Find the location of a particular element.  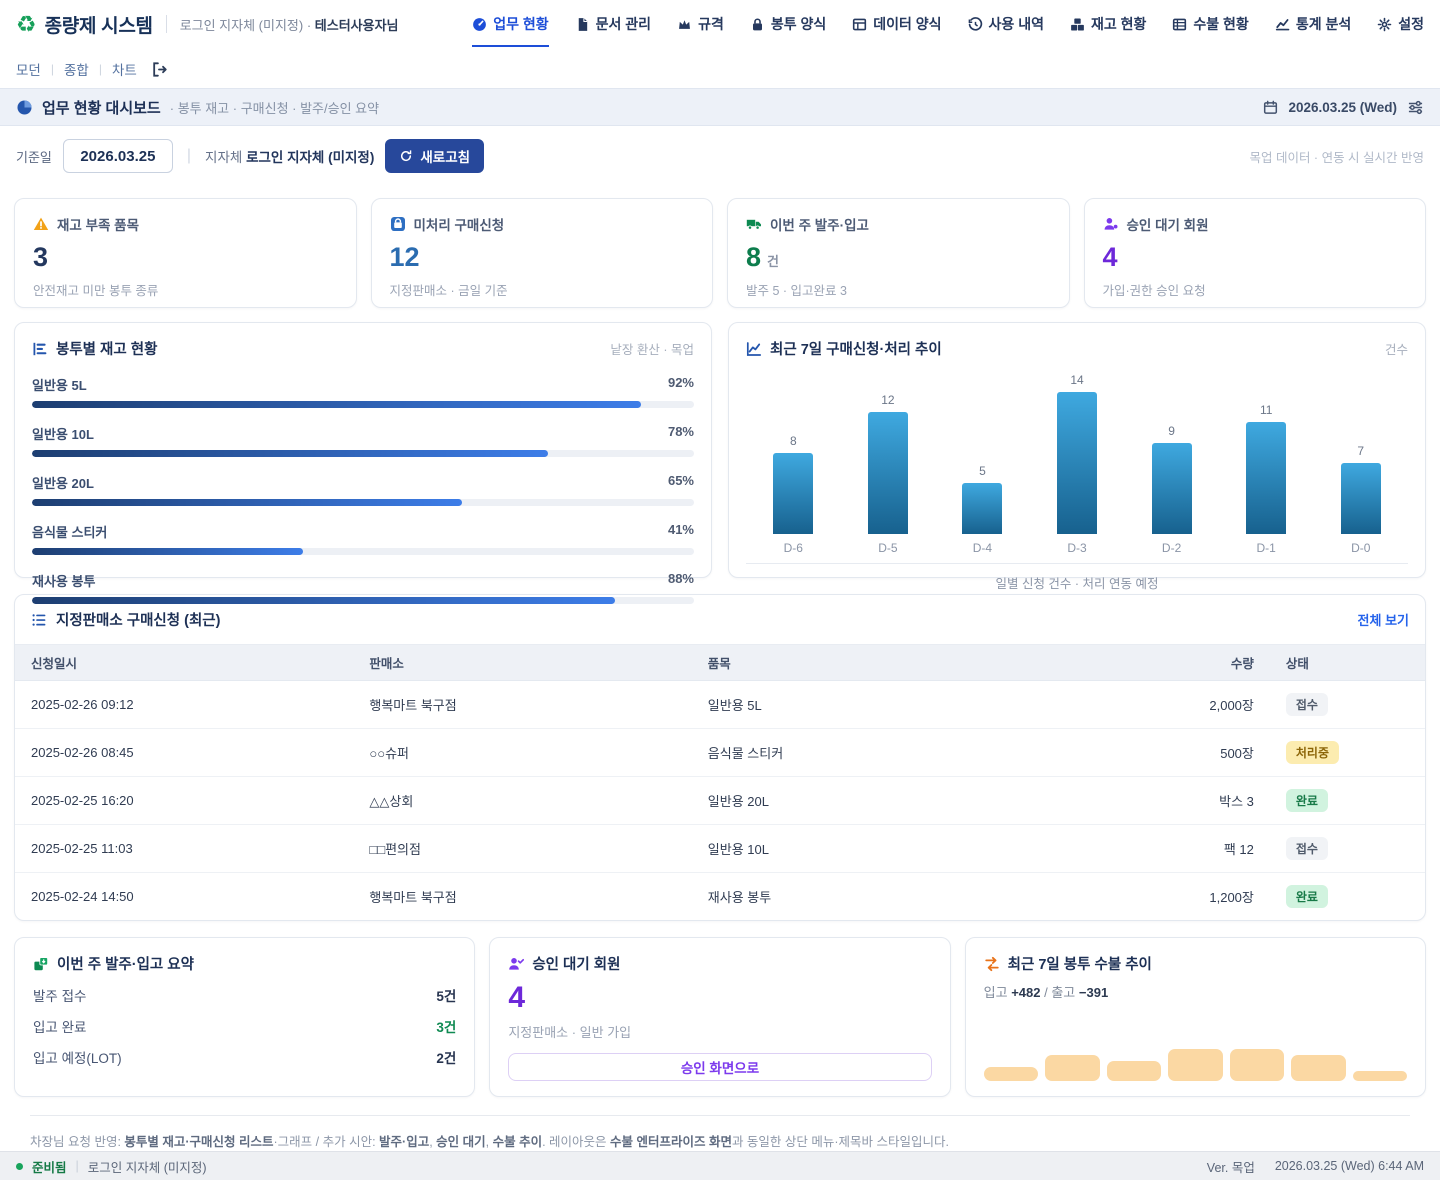

inventory-boxes-icon is located at coordinates (1077, 24).